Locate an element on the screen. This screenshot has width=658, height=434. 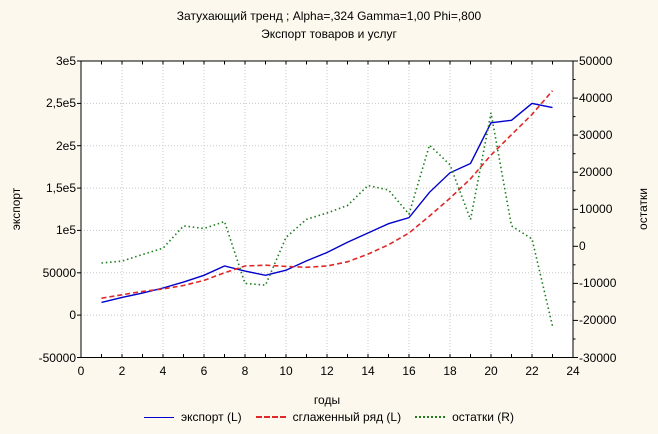
x-tick-label: 20 is located at coordinates (491, 371).